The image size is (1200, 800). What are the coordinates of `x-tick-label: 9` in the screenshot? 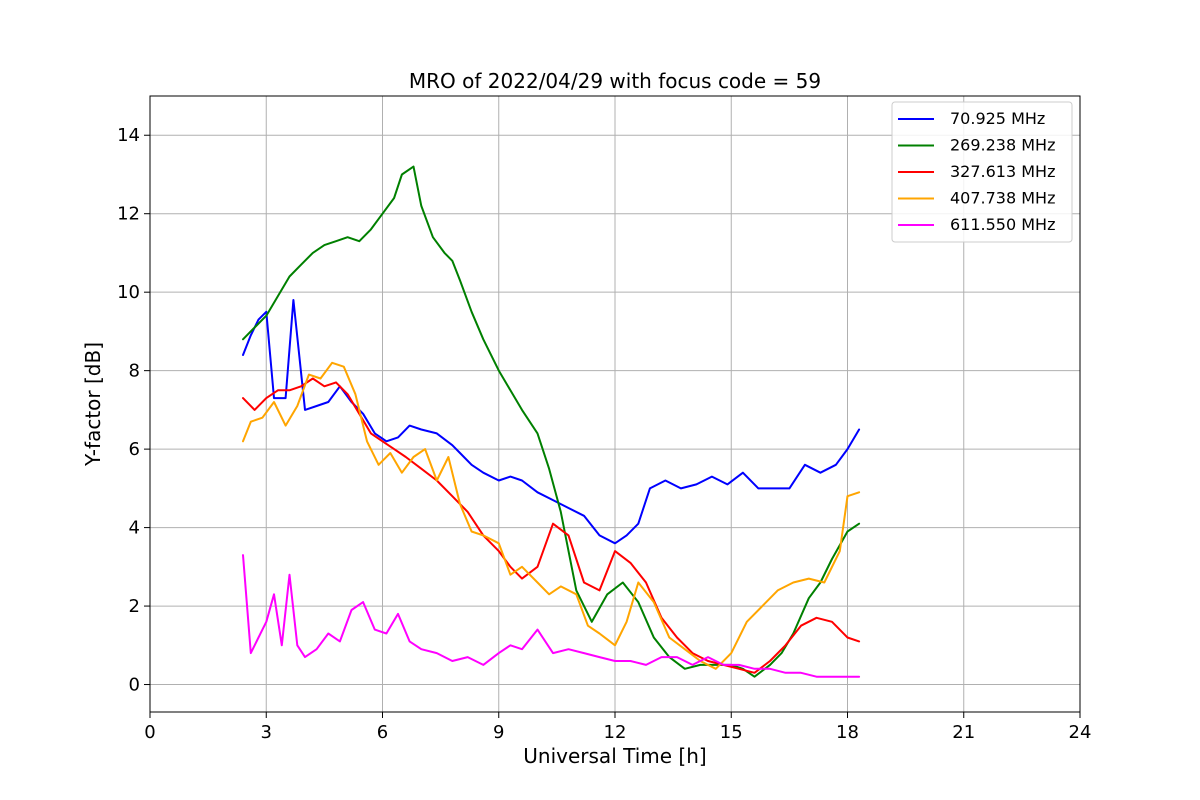 It's located at (498, 732).